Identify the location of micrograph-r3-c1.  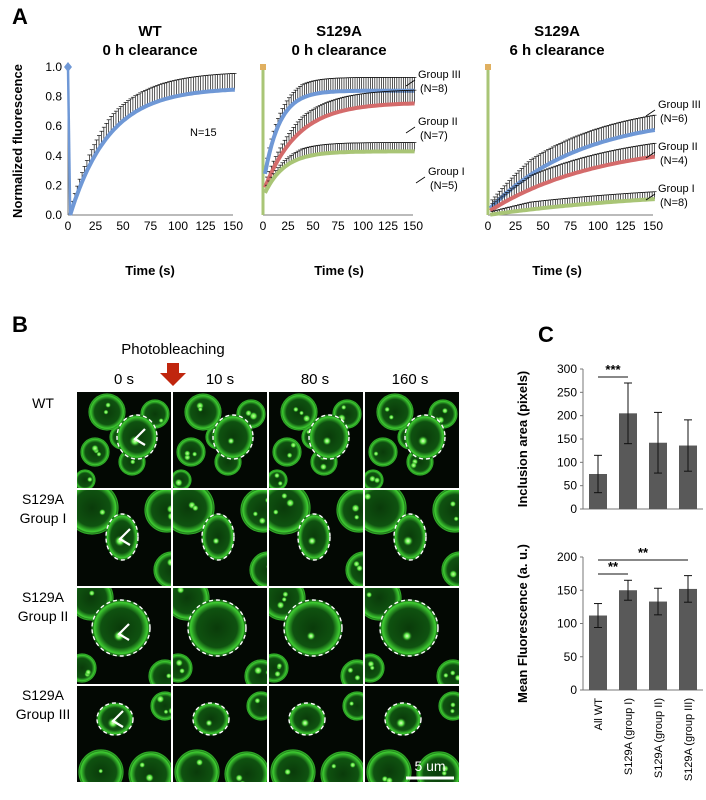
(220, 734).